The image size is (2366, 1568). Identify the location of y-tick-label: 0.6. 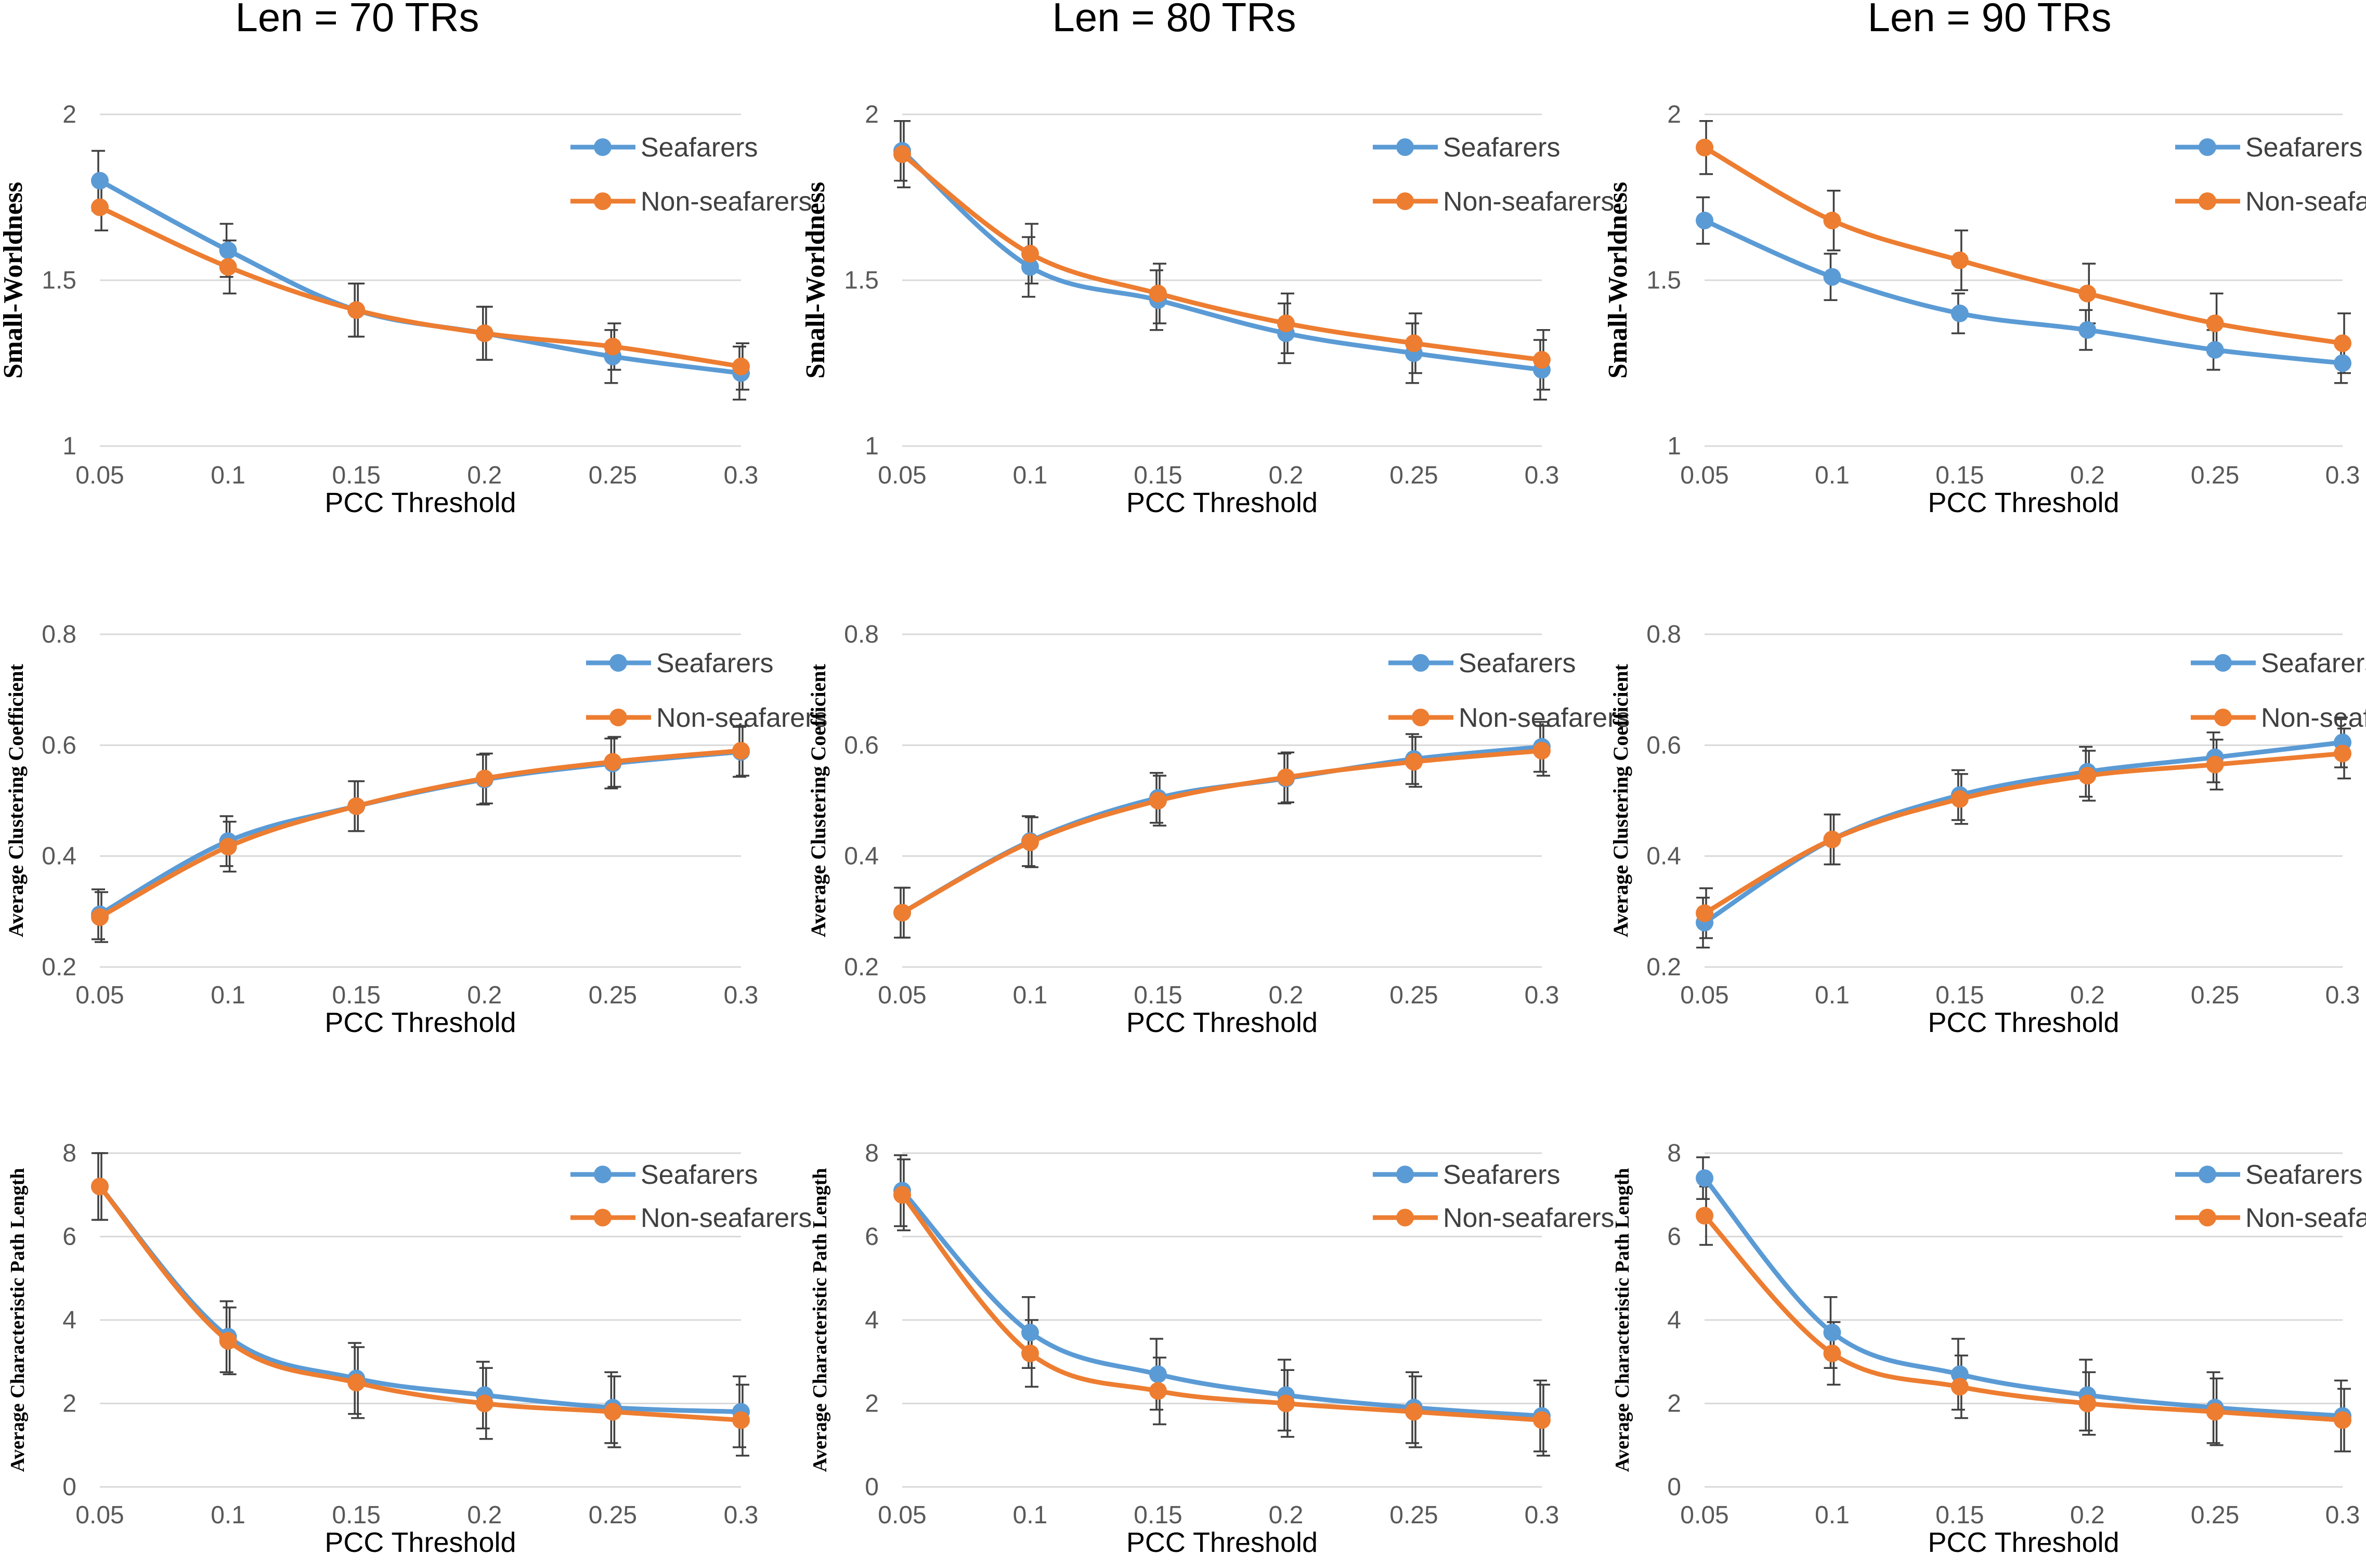
(861, 745).